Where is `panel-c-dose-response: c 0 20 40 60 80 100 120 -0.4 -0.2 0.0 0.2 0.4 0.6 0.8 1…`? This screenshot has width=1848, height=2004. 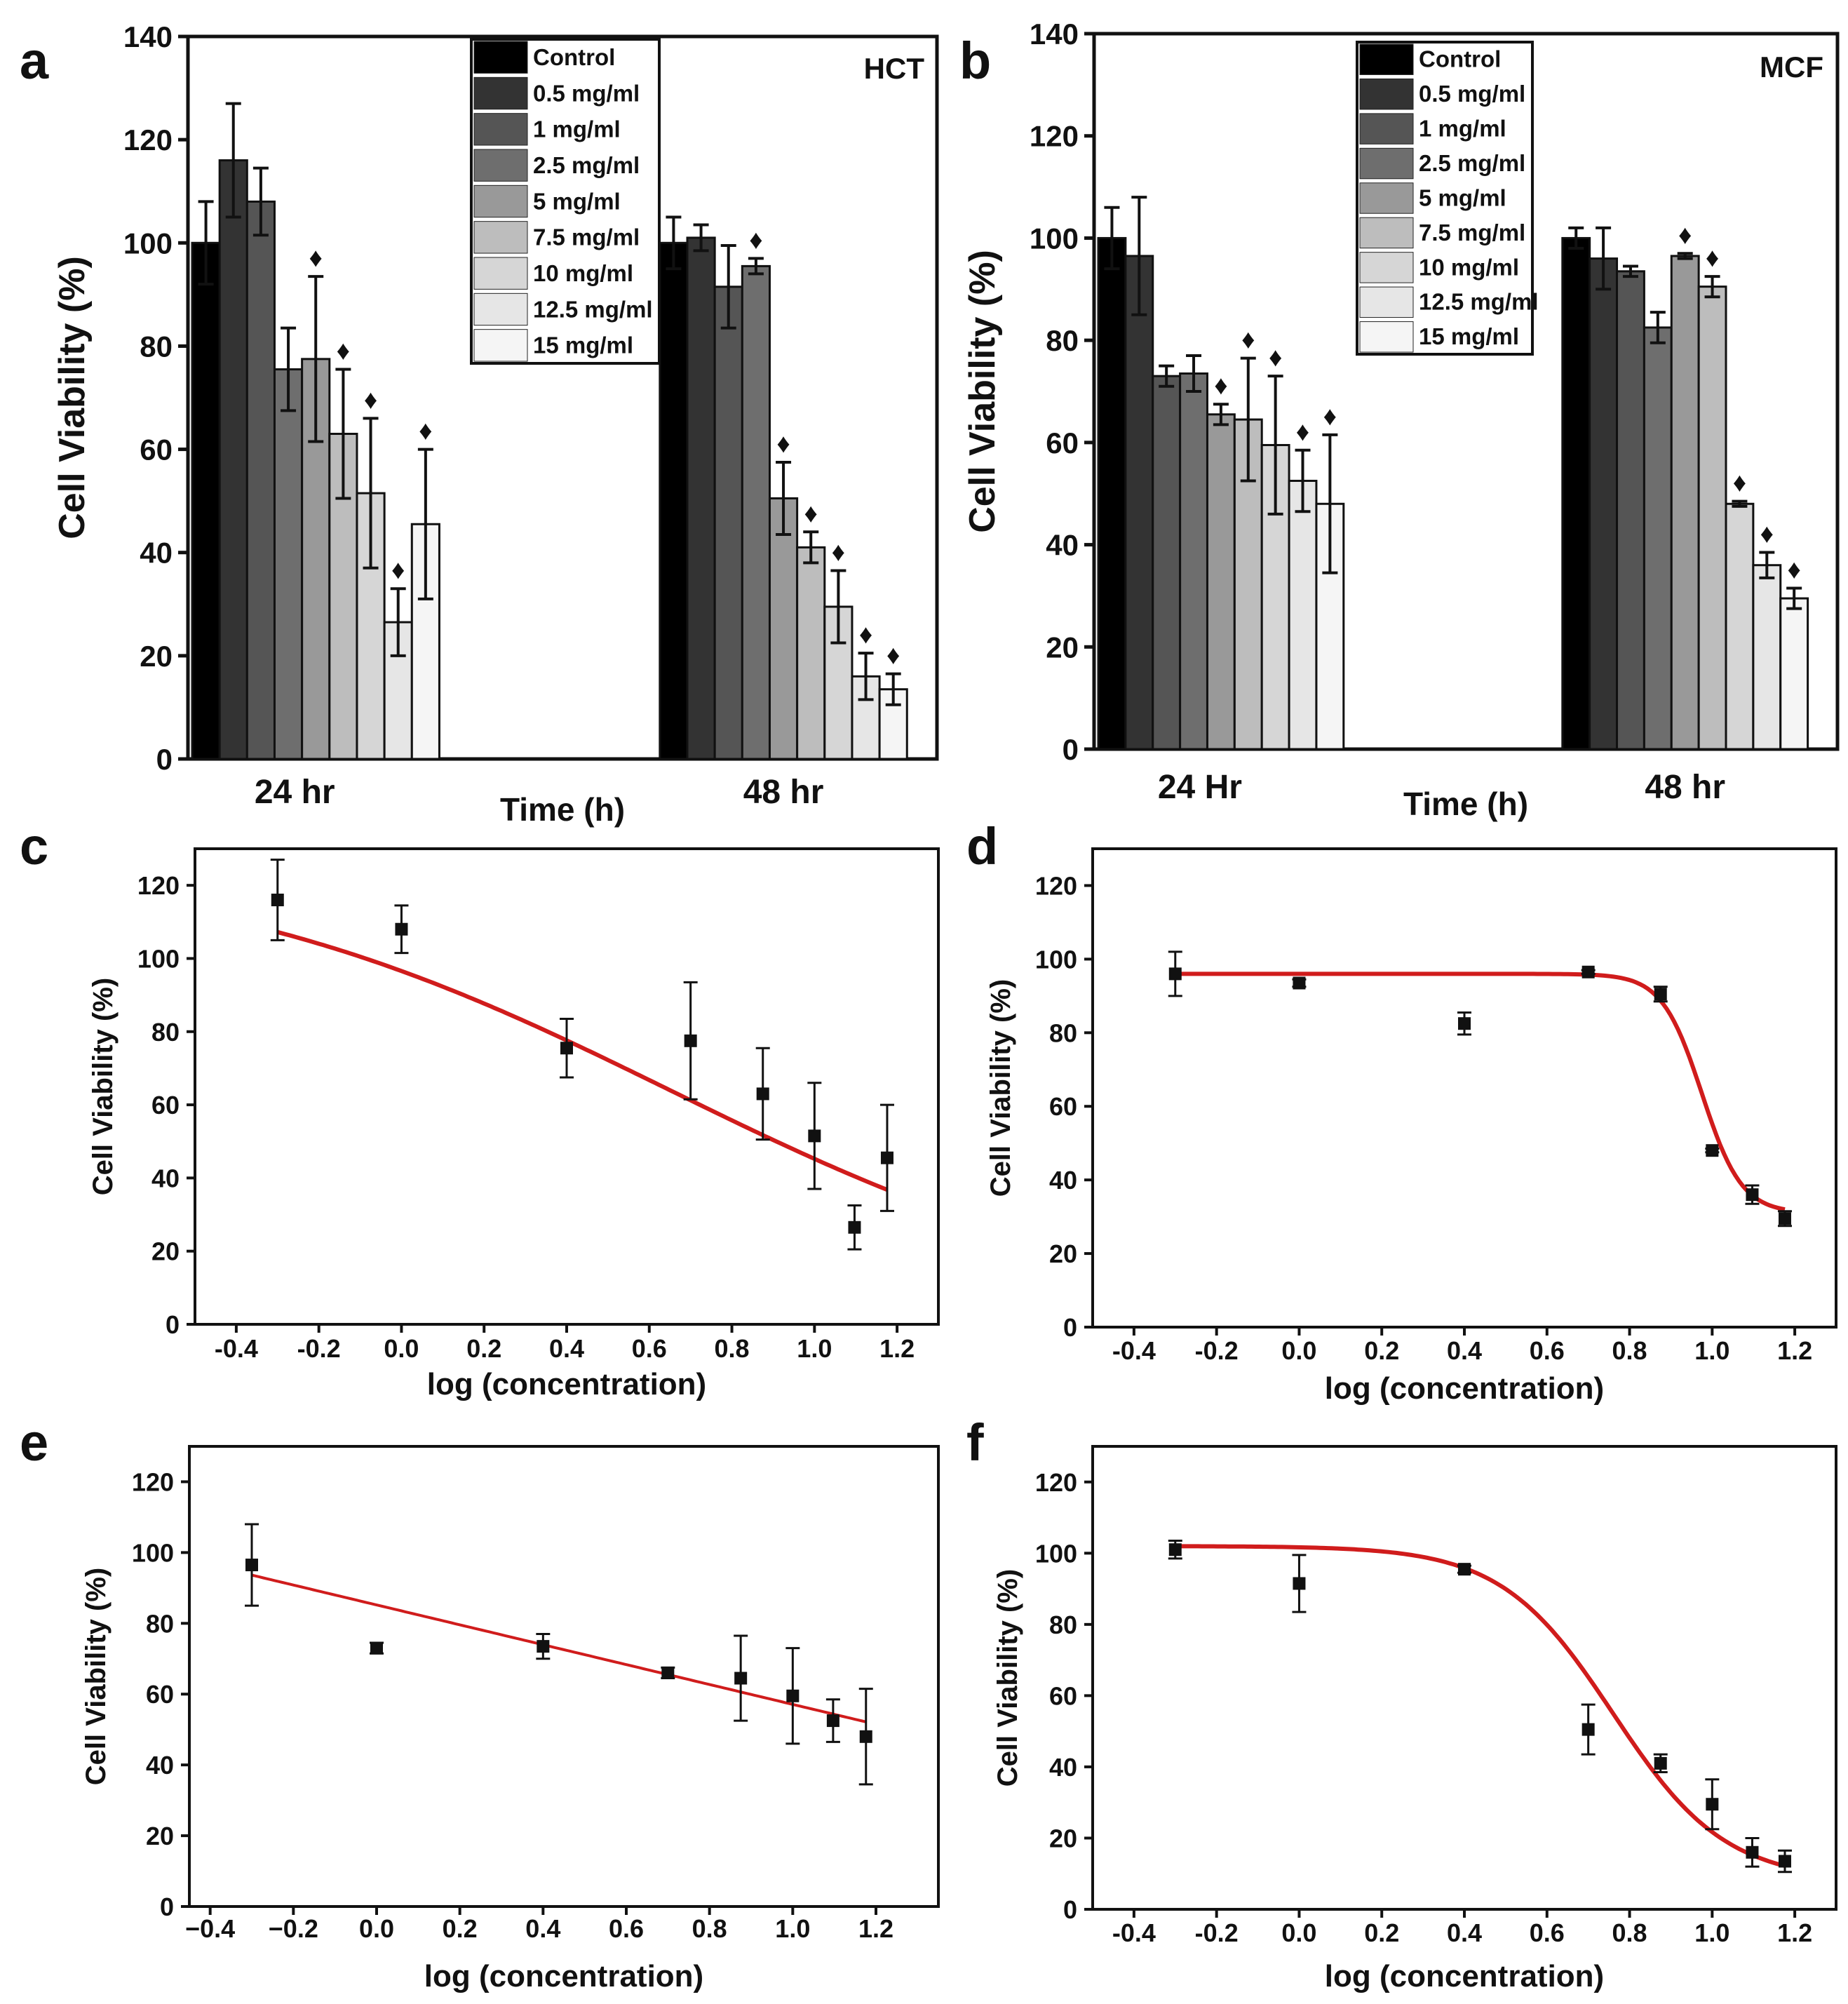
panel-c-dose-response: c 0 20 40 60 80 100 120 -0.4 -0.2 0.0 0.2 0.4 0.6 0.8 1… is located at coordinates (480, 1109).